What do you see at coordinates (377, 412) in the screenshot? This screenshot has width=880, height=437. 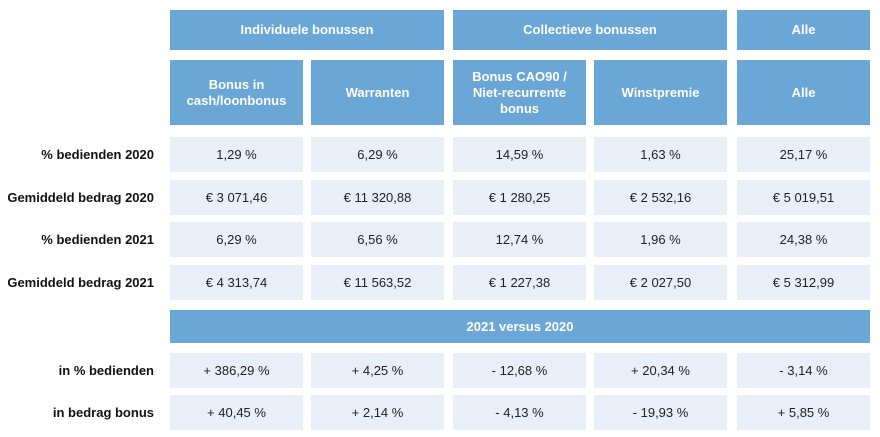 I see `data-cell: + 2,14 %` at bounding box center [377, 412].